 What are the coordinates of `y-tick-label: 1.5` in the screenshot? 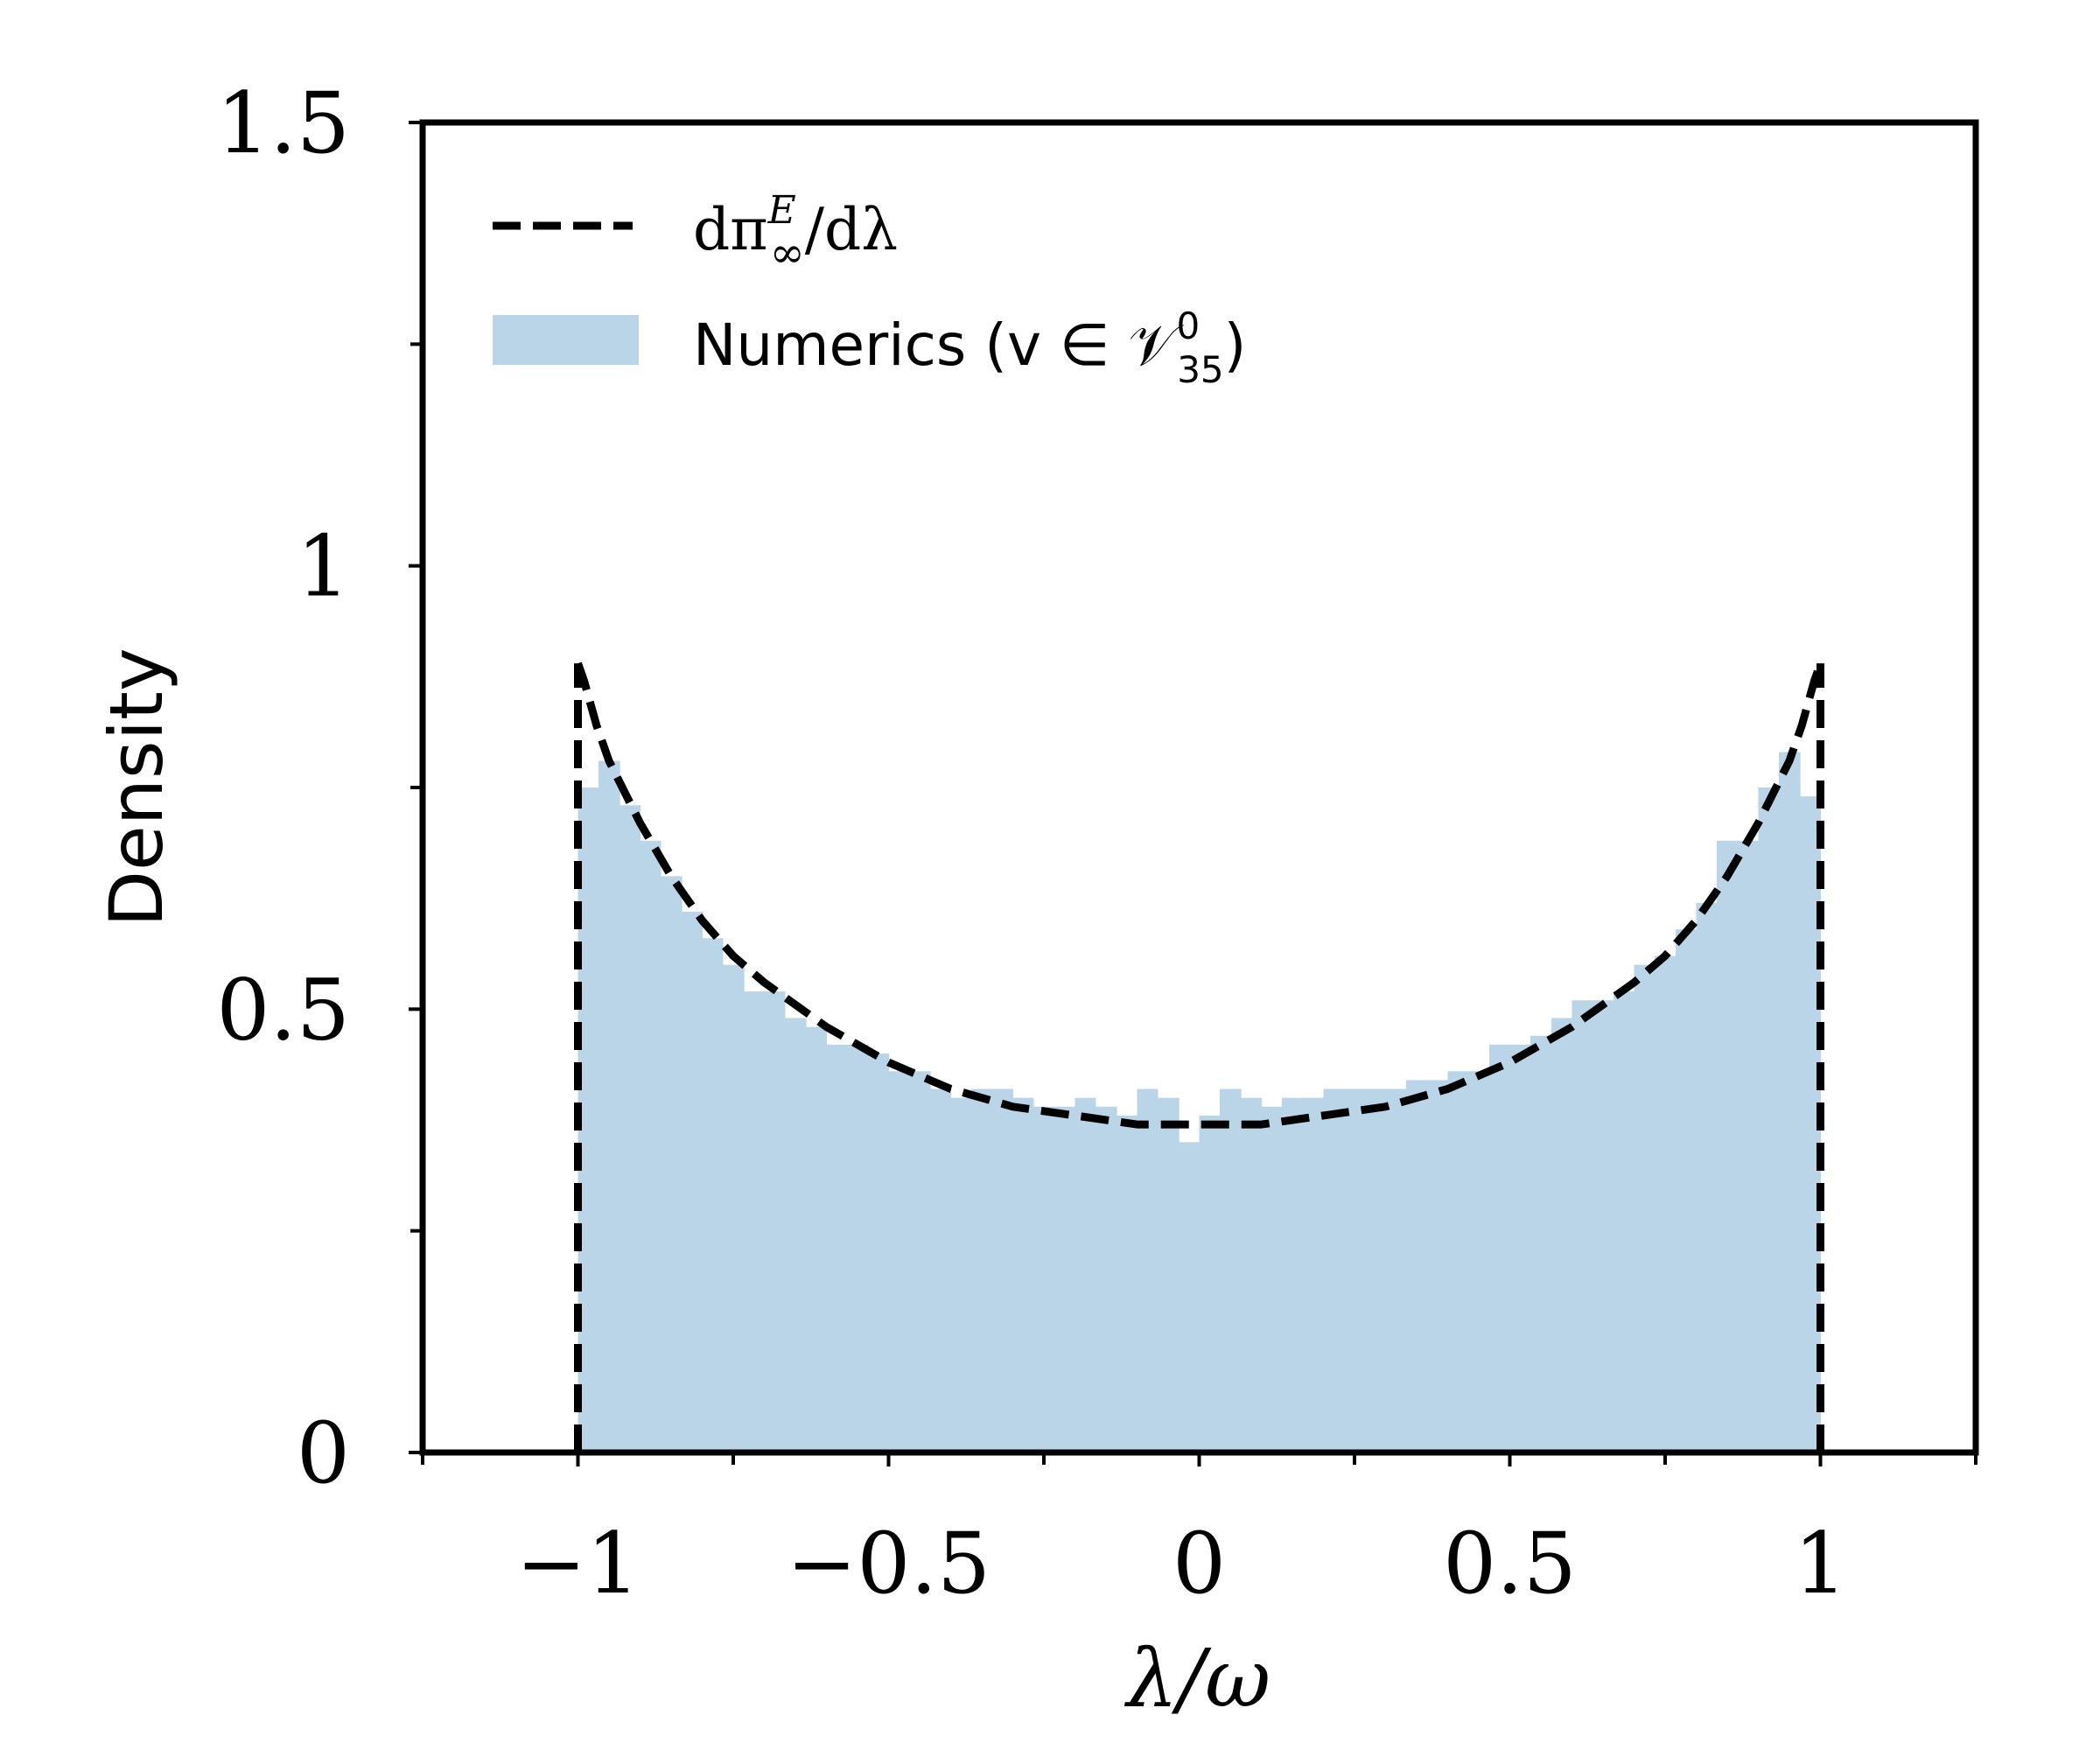 It's located at (283, 123).